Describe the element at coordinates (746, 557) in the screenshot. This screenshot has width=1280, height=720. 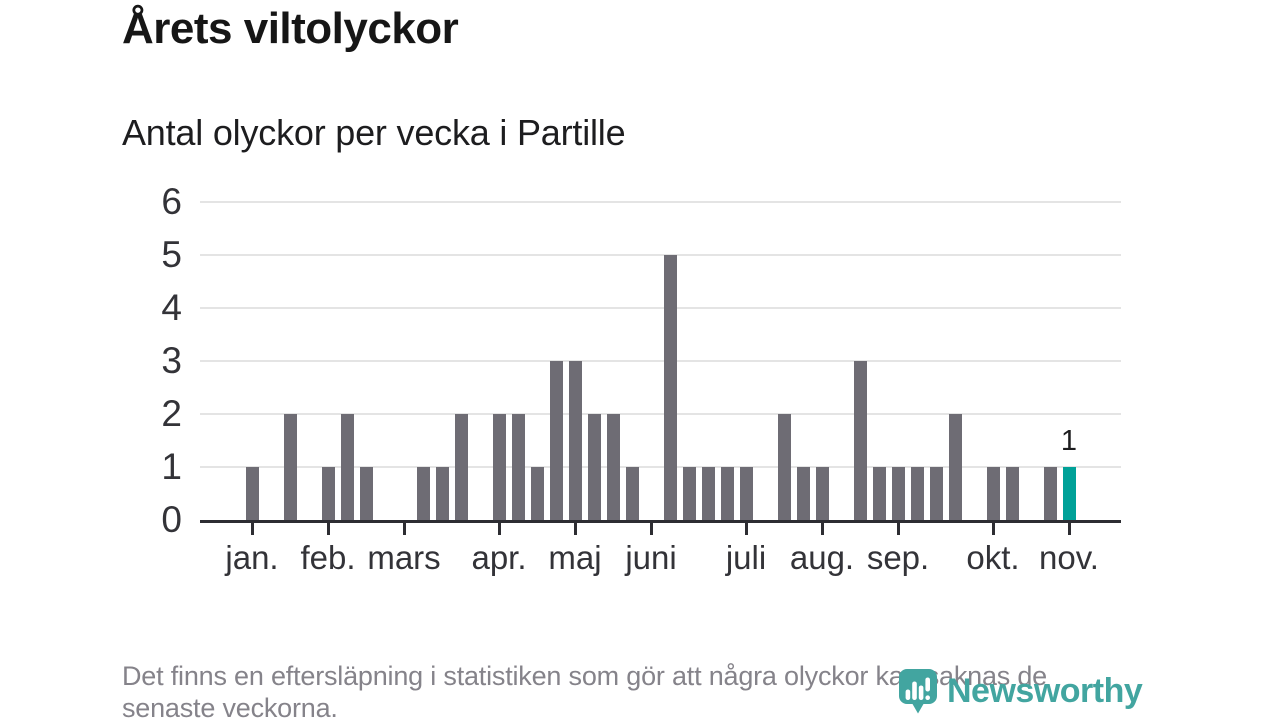
I see `x-axis-label-juli: juli` at that location.